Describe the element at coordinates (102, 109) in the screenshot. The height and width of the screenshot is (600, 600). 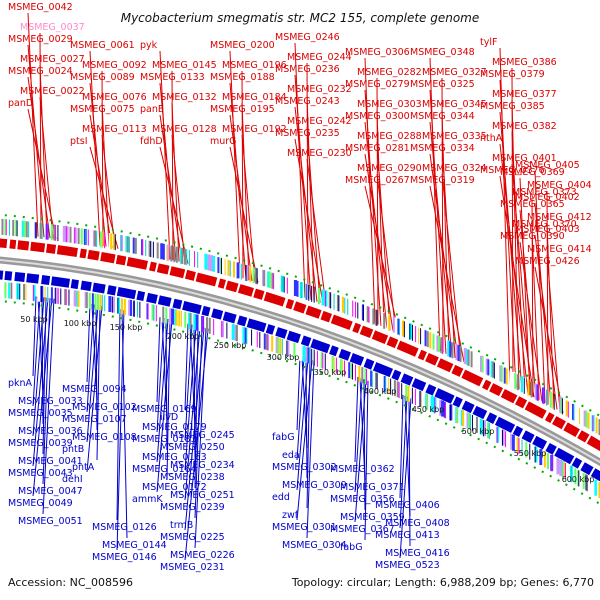
I see `plus-gene-label: MSMEG_0075` at that location.